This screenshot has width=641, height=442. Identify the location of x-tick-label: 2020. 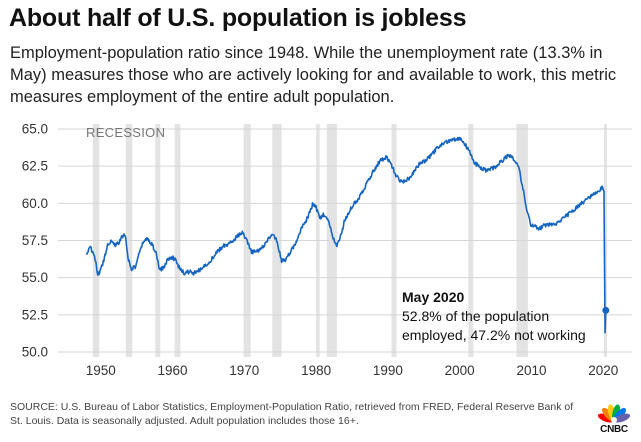
(603, 370).